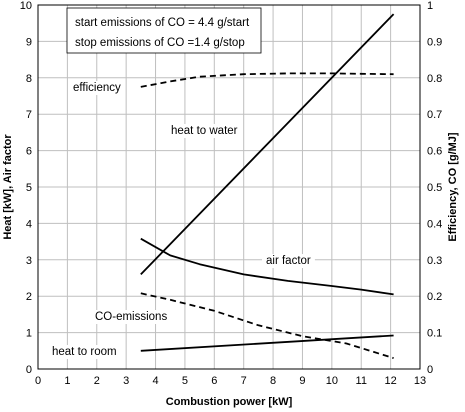  What do you see at coordinates (160, 43) in the screenshot?
I see `info-box-line: stop emissions of CO =1.4 g/stop` at bounding box center [160, 43].